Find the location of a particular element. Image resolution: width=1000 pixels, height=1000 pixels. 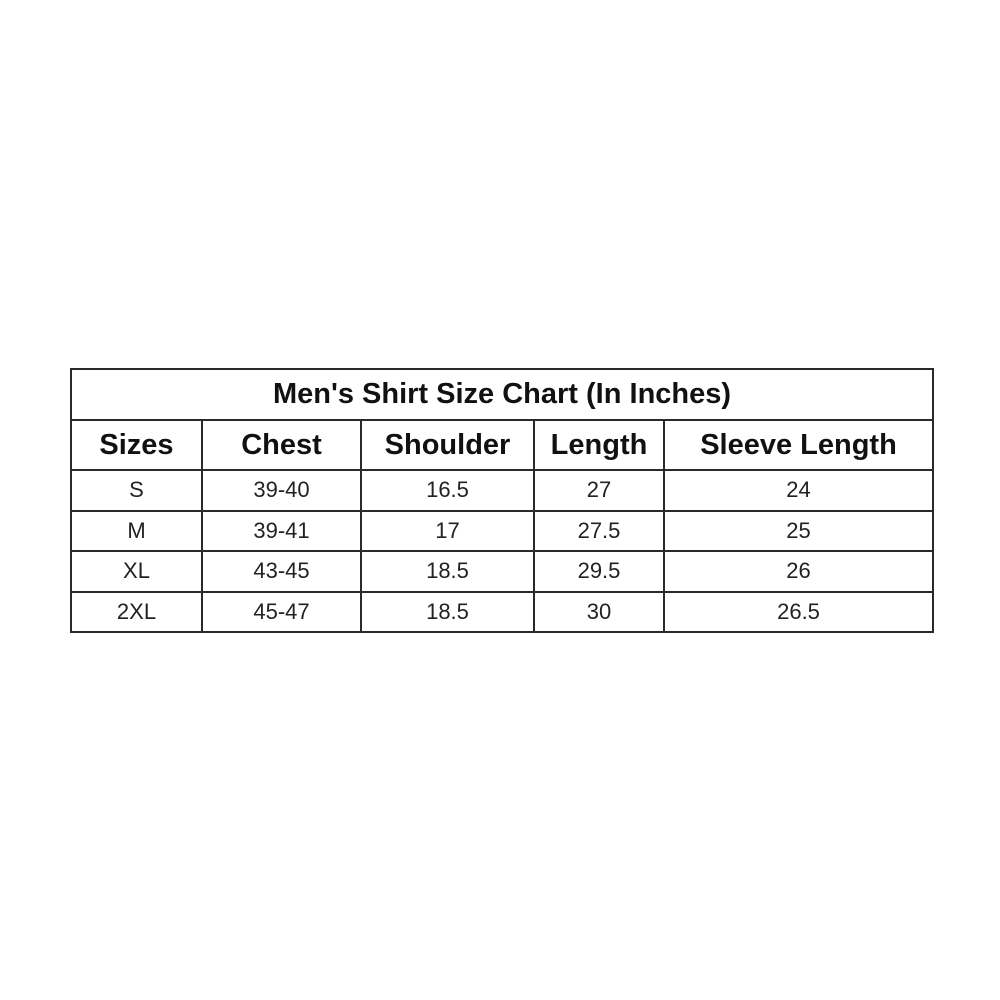

table-cell: 30 is located at coordinates (599, 611).